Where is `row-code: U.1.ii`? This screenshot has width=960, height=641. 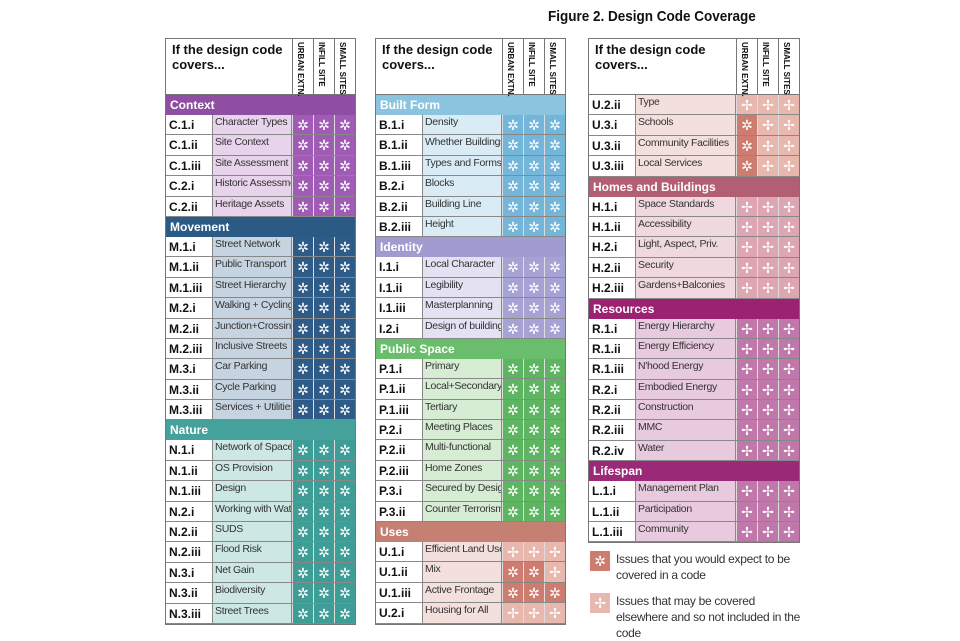 row-code: U.1.ii is located at coordinates (399, 572).